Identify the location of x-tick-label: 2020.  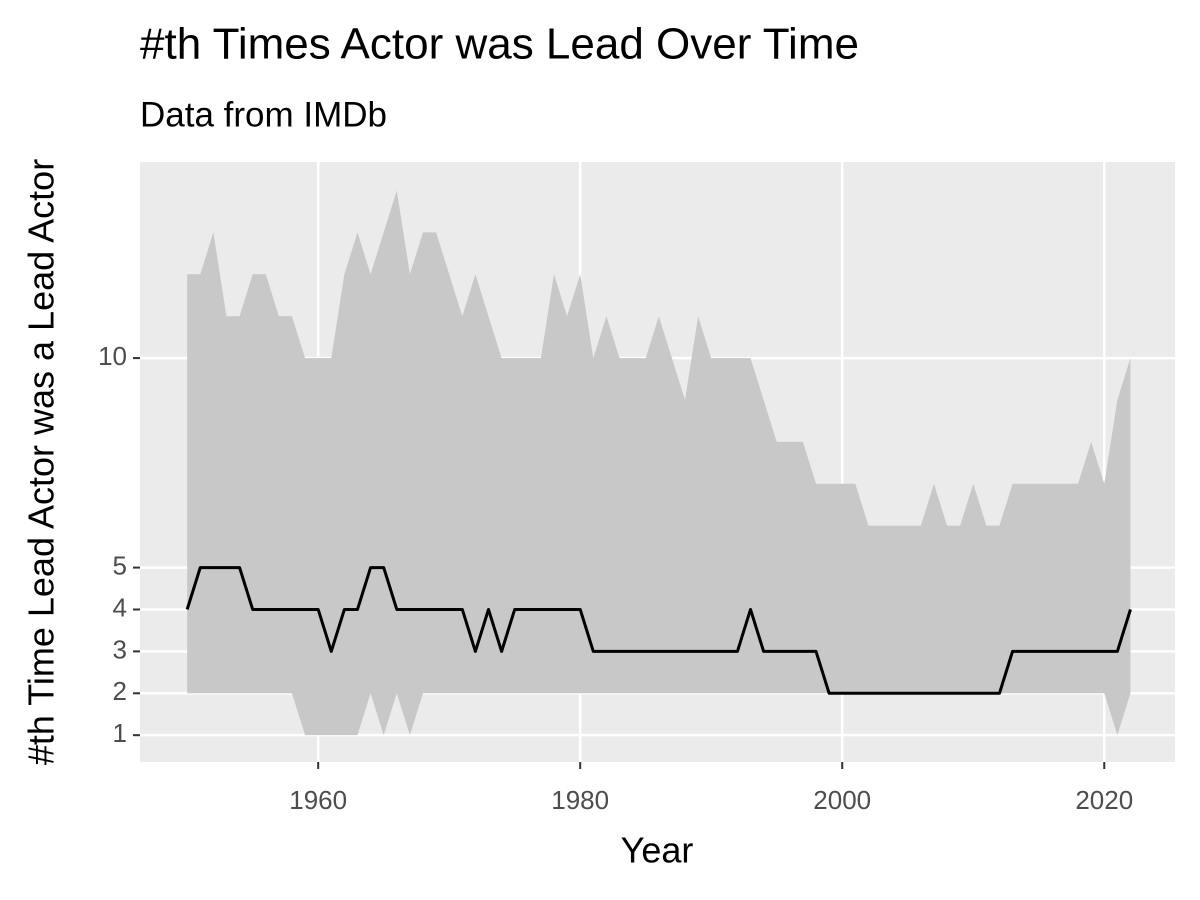
(1104, 800).